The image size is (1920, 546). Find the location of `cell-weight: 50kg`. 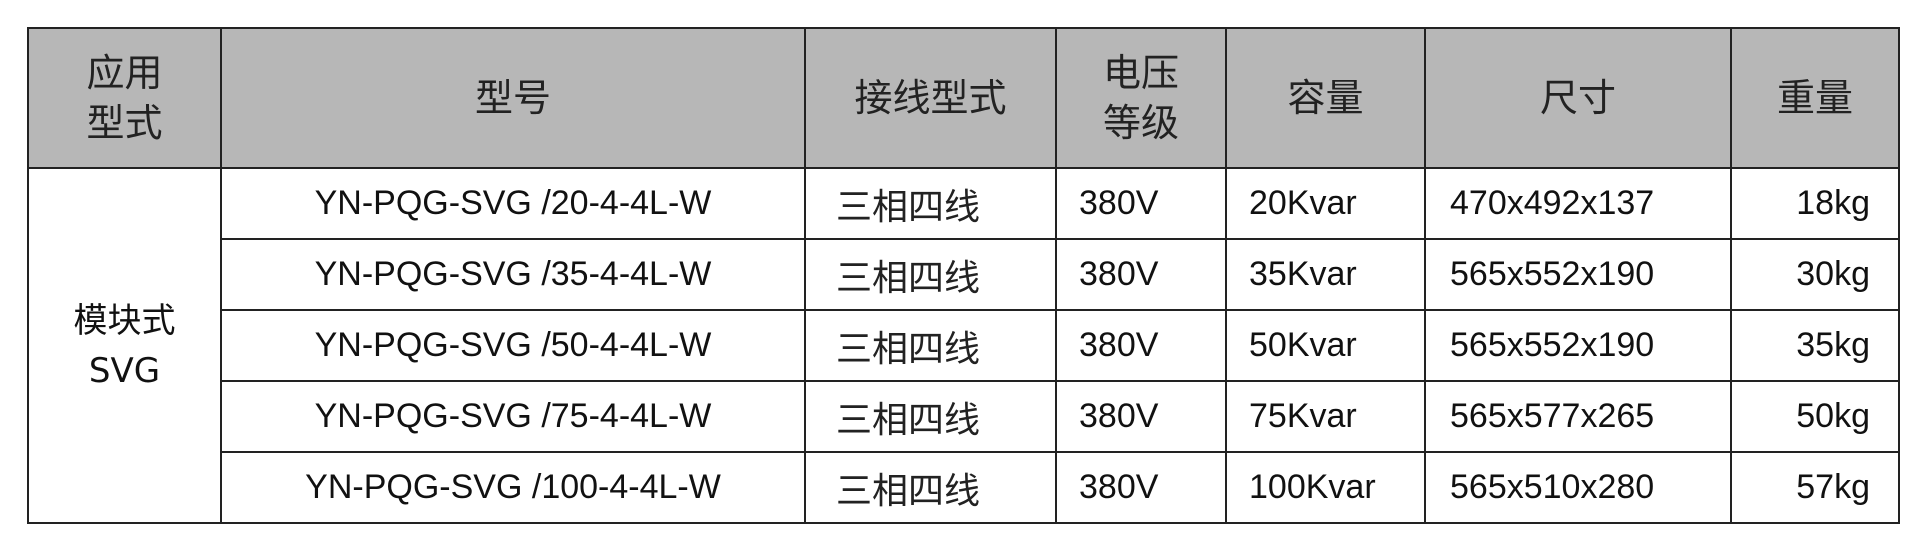

cell-weight: 50kg is located at coordinates (1815, 416).